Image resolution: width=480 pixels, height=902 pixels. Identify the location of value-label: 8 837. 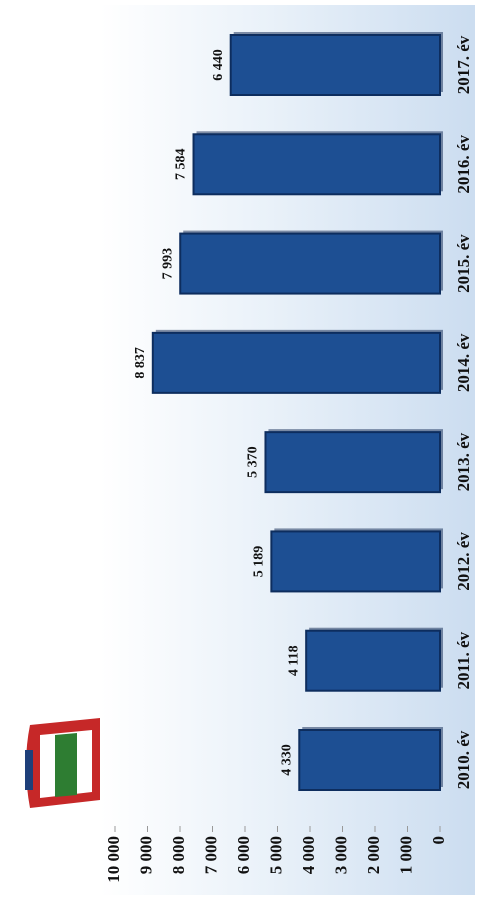
(140, 363).